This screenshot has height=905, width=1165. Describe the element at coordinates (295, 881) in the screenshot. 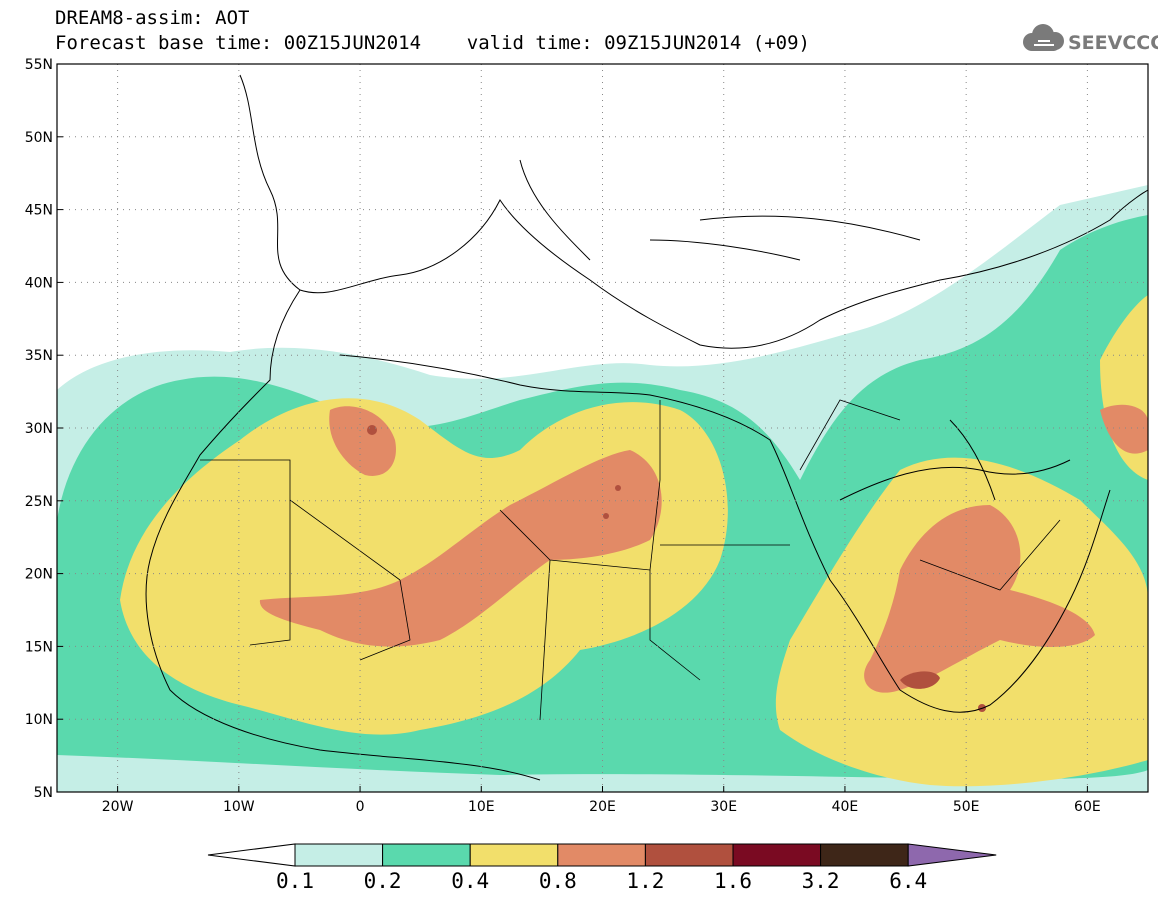

I see `colorbar-label: 0.1` at that location.